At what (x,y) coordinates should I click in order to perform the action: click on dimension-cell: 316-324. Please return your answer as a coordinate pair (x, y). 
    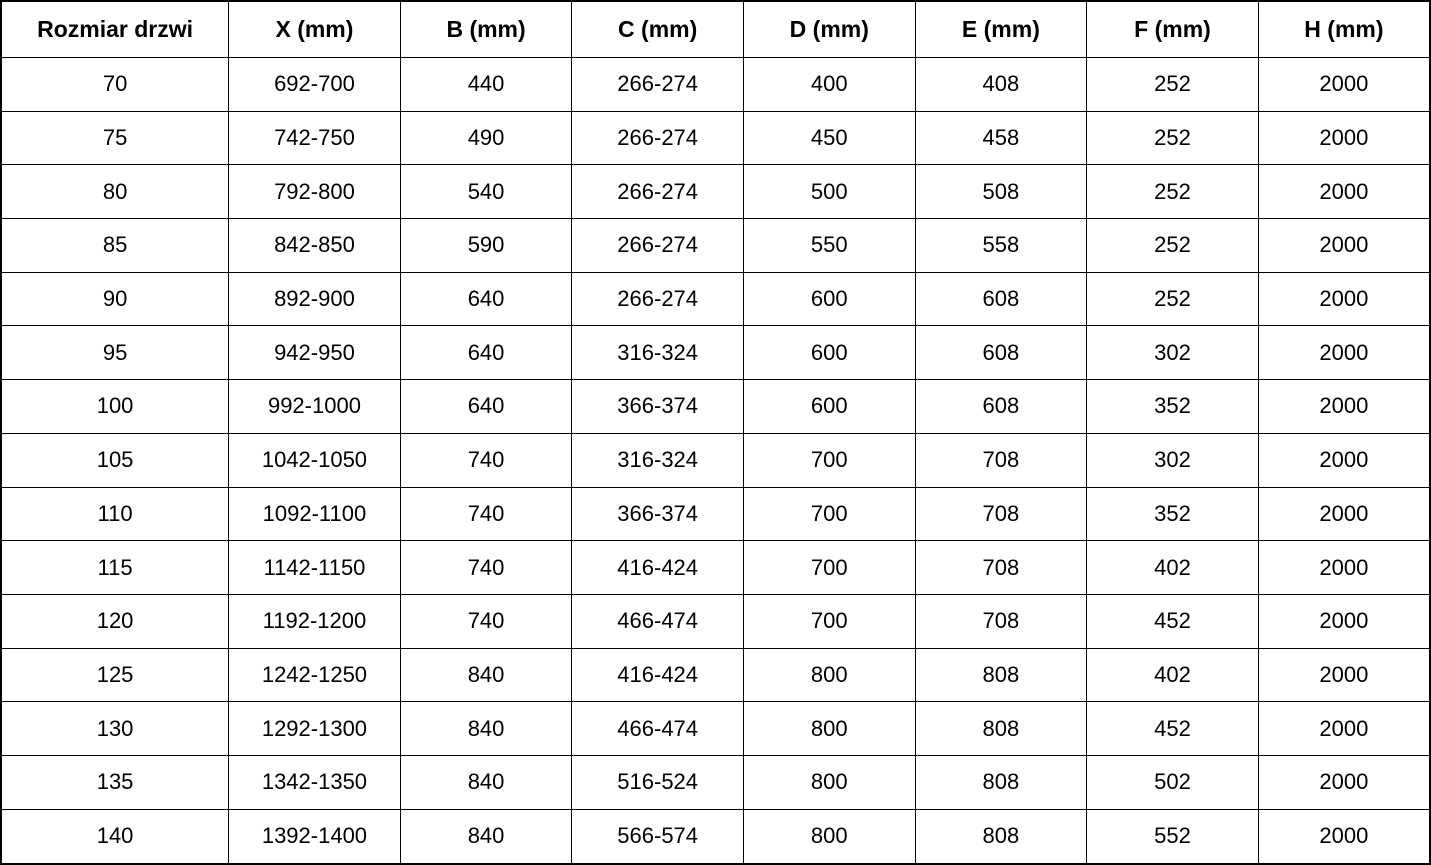
    Looking at the image, I should click on (657, 460).